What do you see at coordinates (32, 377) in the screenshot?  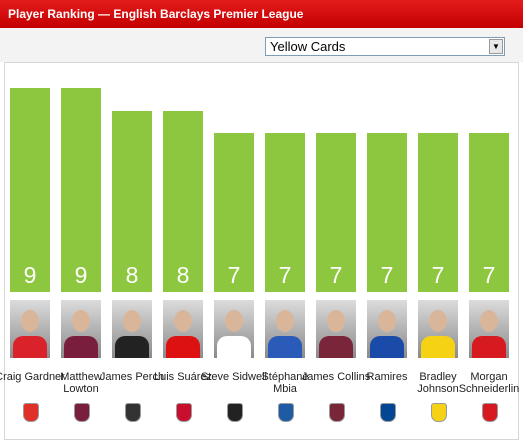 I see `player-name: Craig Gardner` at bounding box center [32, 377].